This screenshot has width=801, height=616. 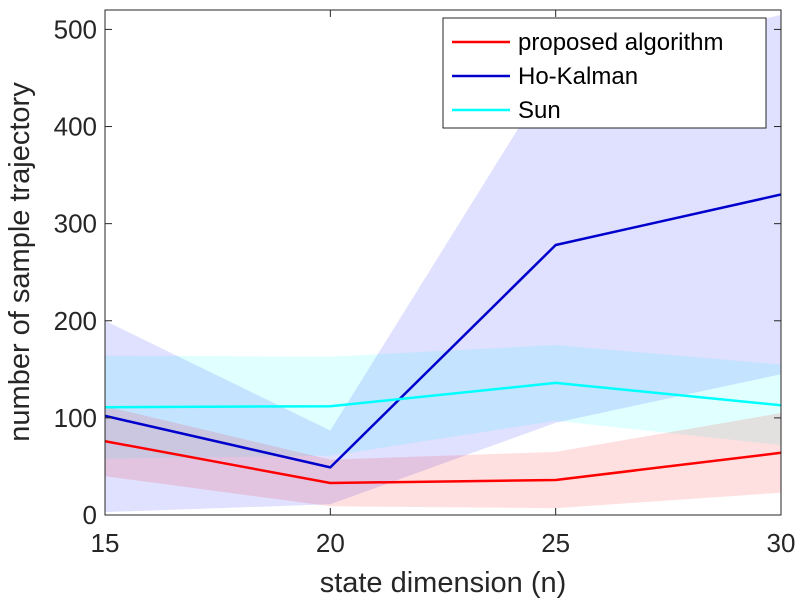 What do you see at coordinates (443, 462) in the screenshot?
I see `line-proposed-algorithm` at bounding box center [443, 462].